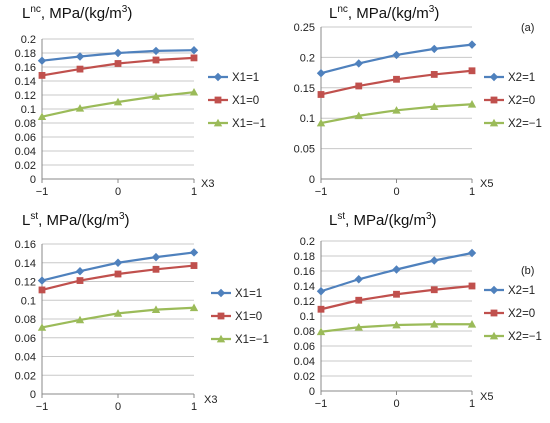  Describe the element at coordinates (312, 392) in the screenshot. I see `y-tick-label: 0` at that location.